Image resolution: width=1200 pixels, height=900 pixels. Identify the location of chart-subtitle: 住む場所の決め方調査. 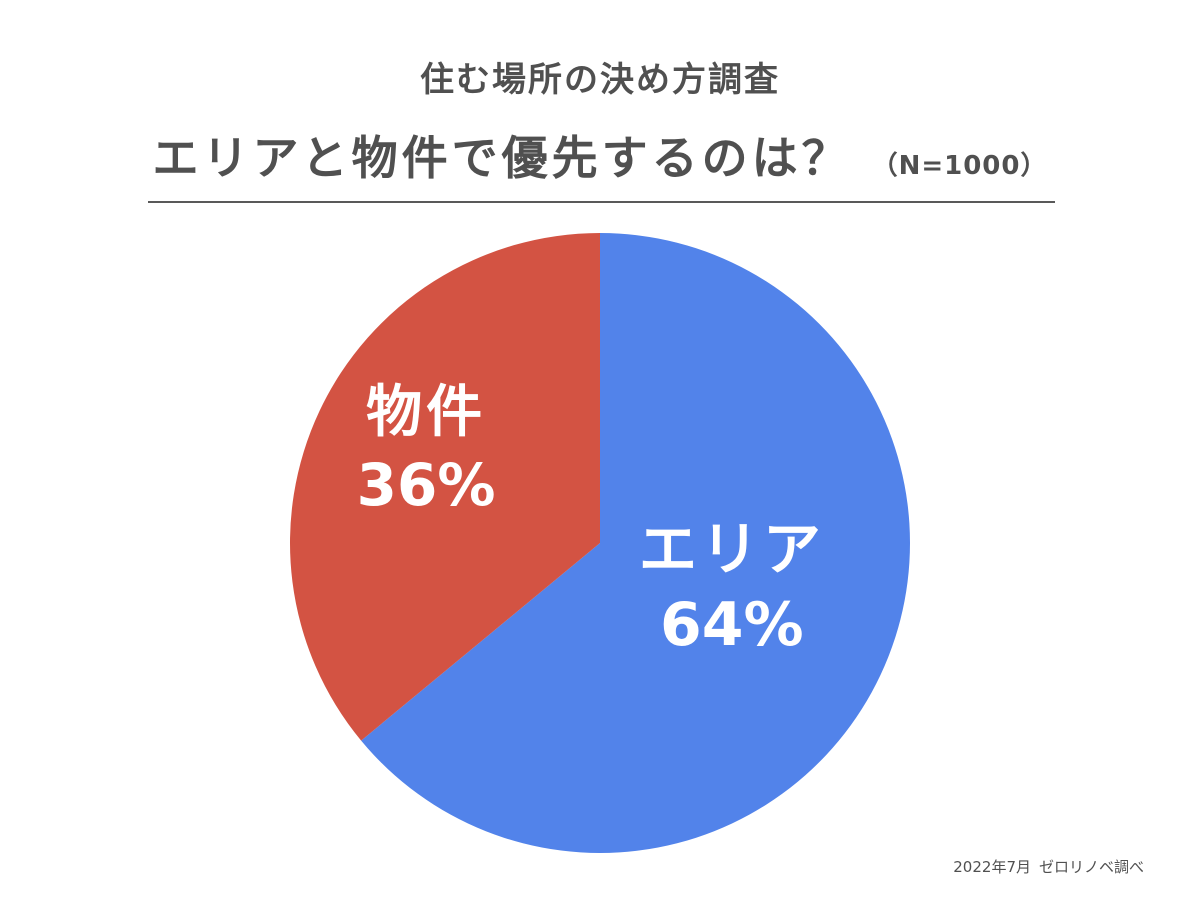
(600, 80).